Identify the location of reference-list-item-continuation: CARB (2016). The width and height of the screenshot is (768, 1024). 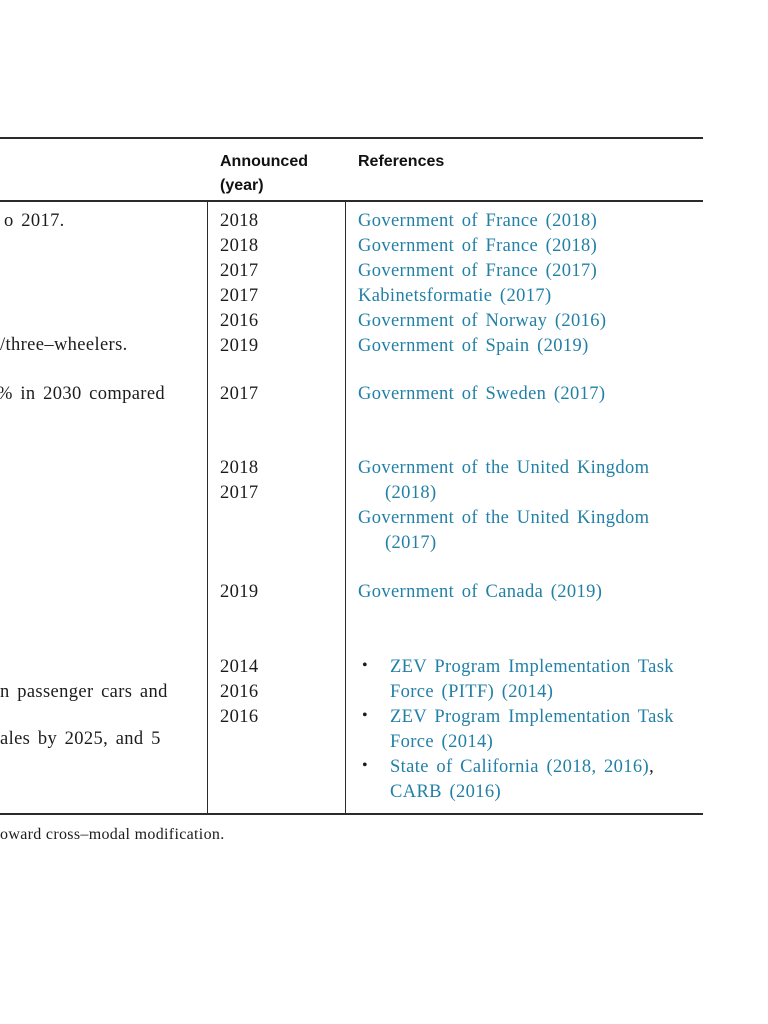
(445, 792).